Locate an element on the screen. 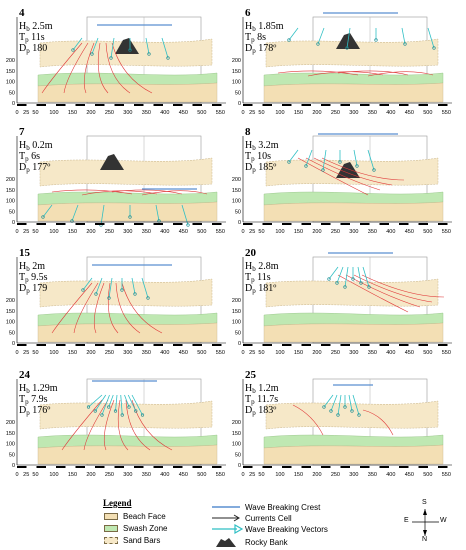  x-tick-label: 250 is located at coordinates (335, 475).